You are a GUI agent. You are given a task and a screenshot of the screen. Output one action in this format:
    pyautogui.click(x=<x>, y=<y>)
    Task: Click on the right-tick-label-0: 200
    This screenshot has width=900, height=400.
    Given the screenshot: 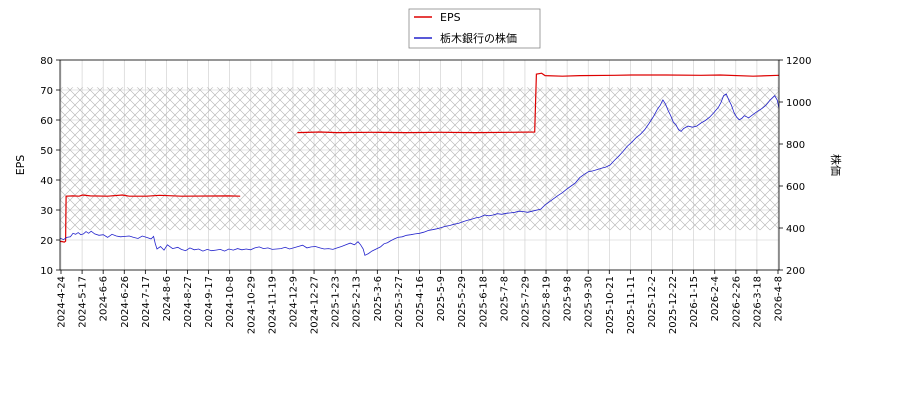 What is the action you would take?
    pyautogui.click(x=795, y=271)
    